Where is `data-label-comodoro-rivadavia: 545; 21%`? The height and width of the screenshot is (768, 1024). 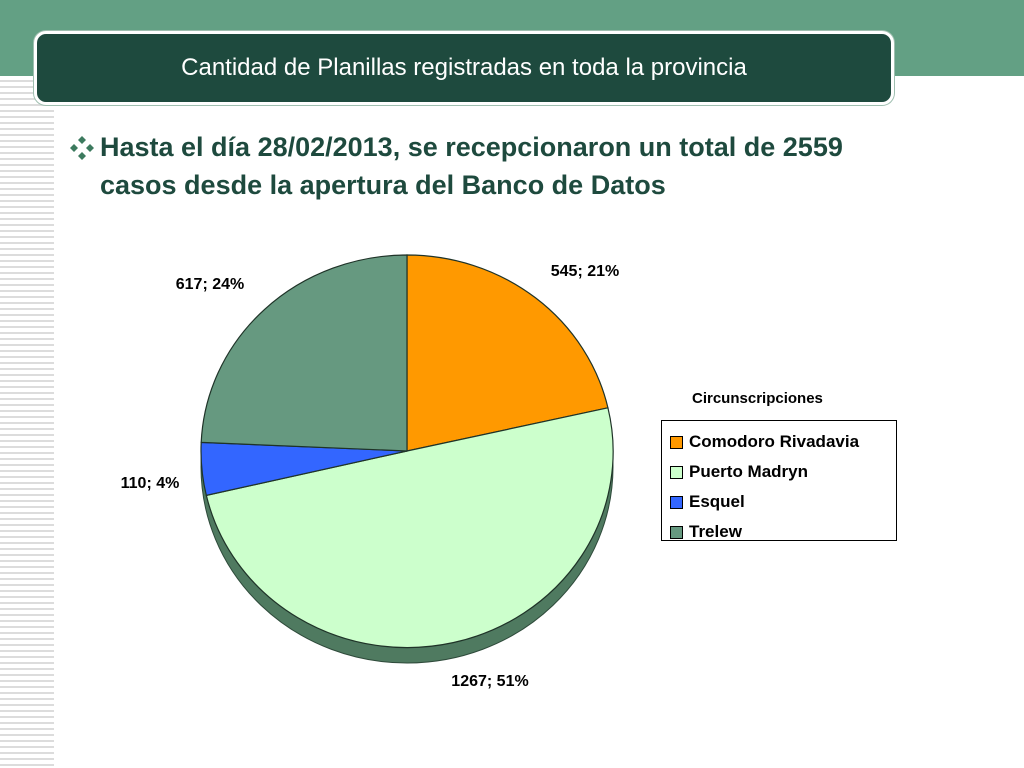 data-label-comodoro-rivadavia: 545; 21% is located at coordinates (585, 271).